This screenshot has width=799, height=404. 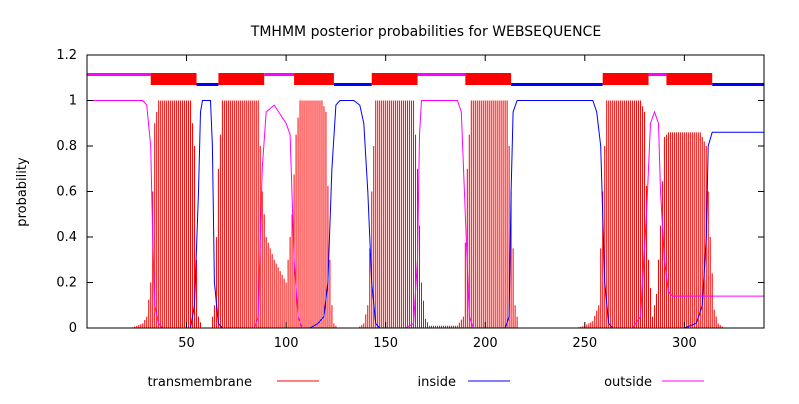 What do you see at coordinates (73, 101) in the screenshot?
I see `y-tick-label: 1` at bounding box center [73, 101].